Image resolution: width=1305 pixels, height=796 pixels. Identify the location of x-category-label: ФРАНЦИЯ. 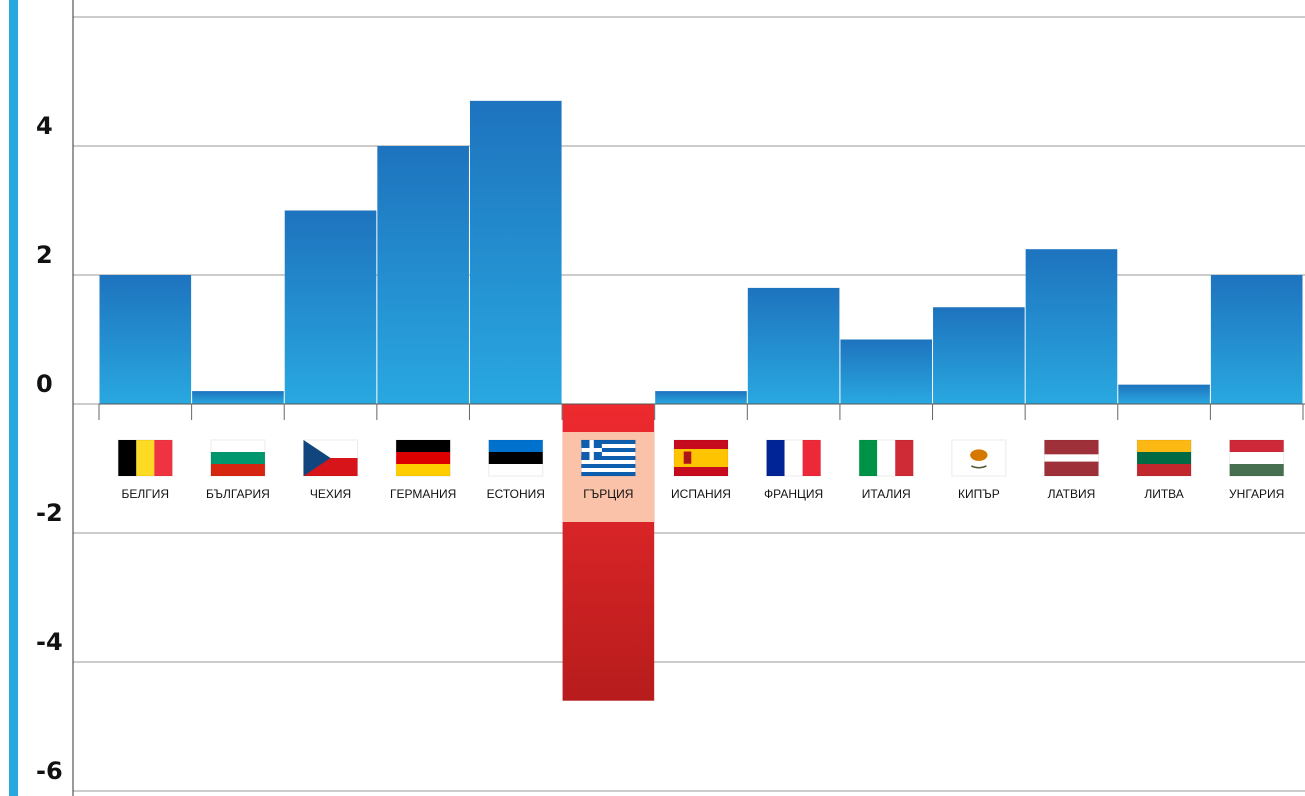
(793, 494).